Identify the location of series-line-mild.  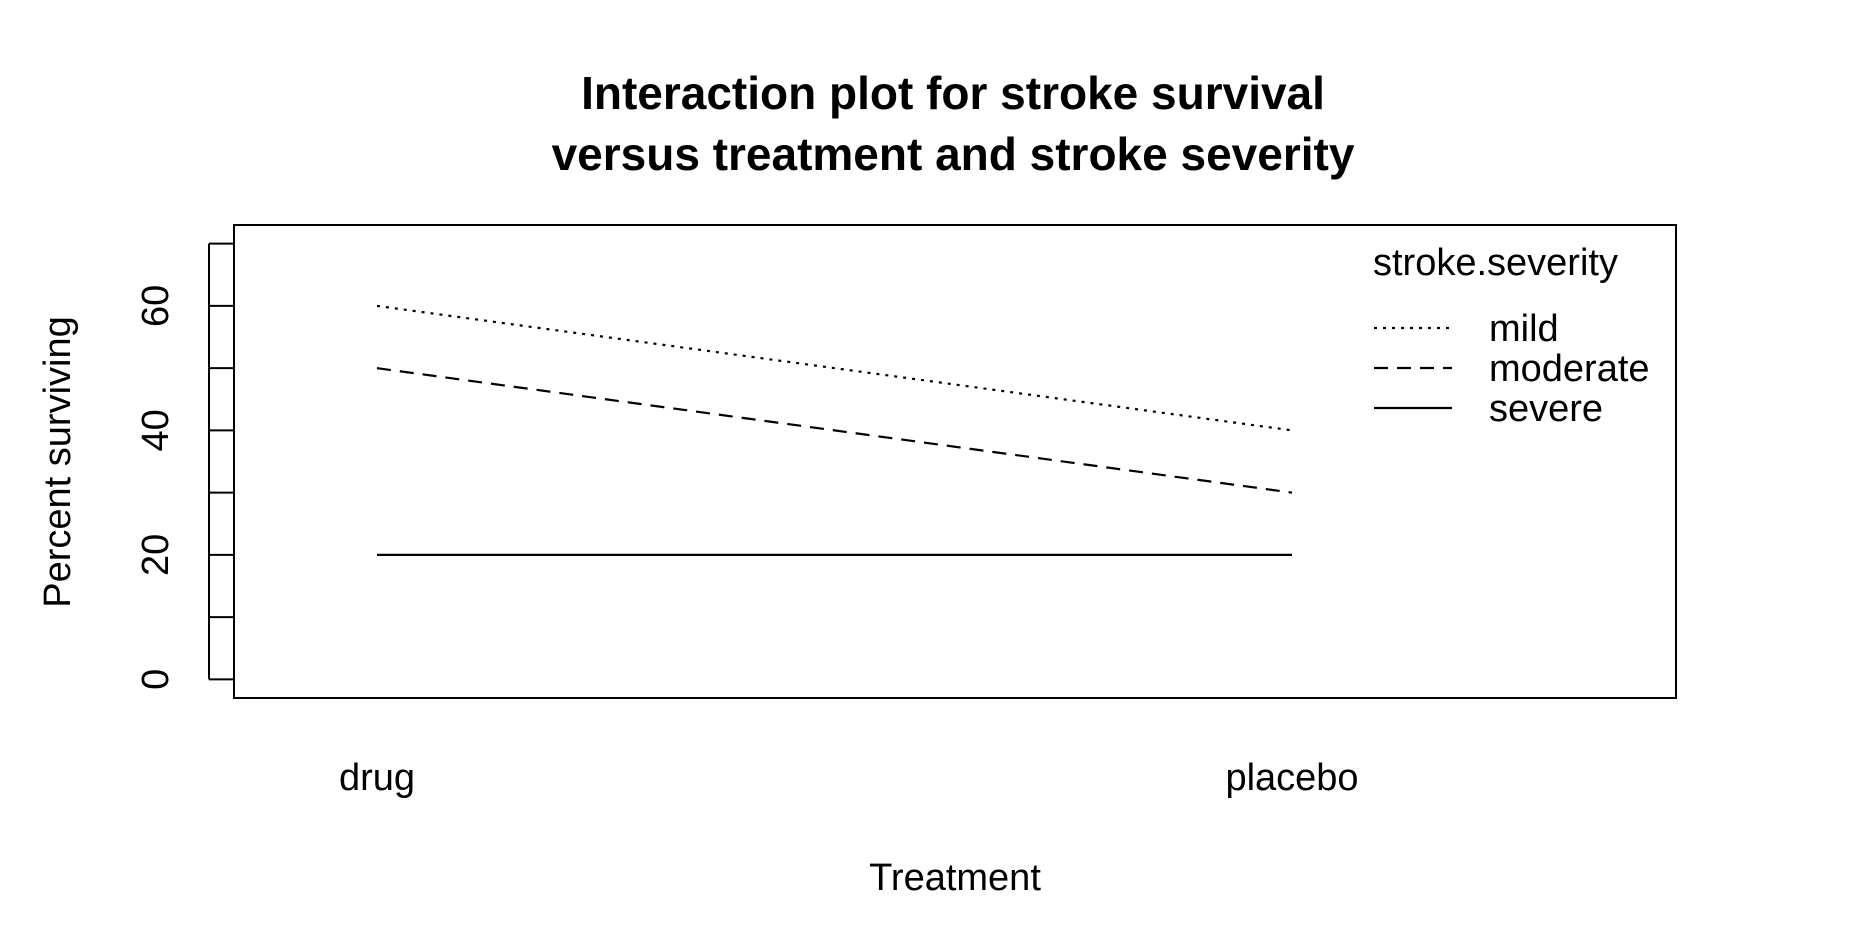
(834, 368).